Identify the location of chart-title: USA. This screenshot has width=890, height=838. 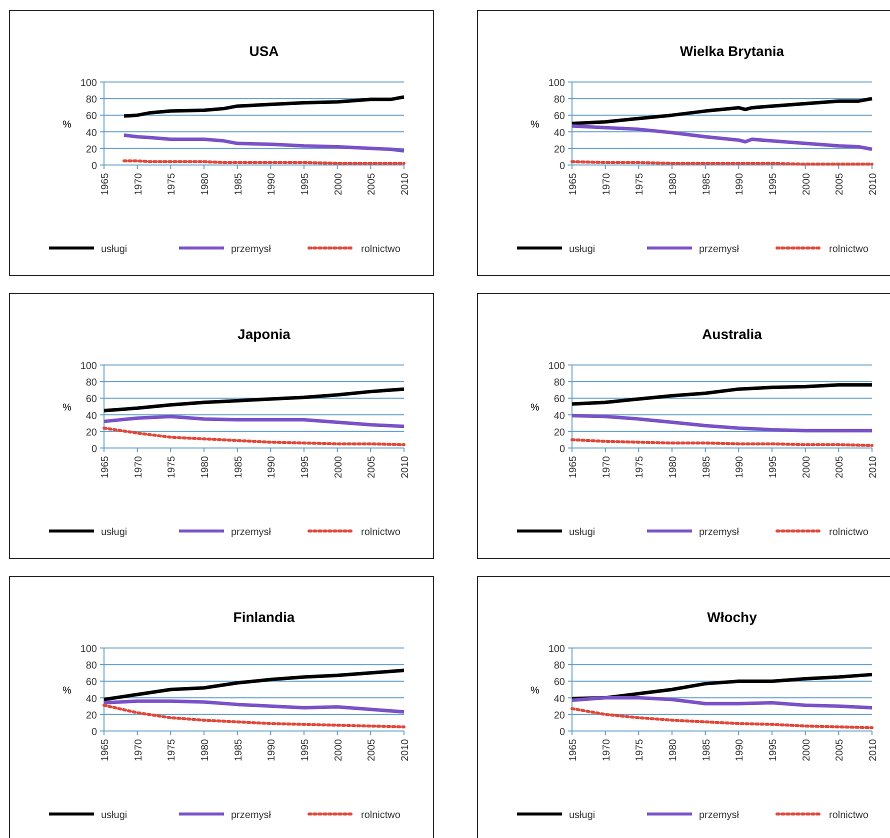
(264, 51).